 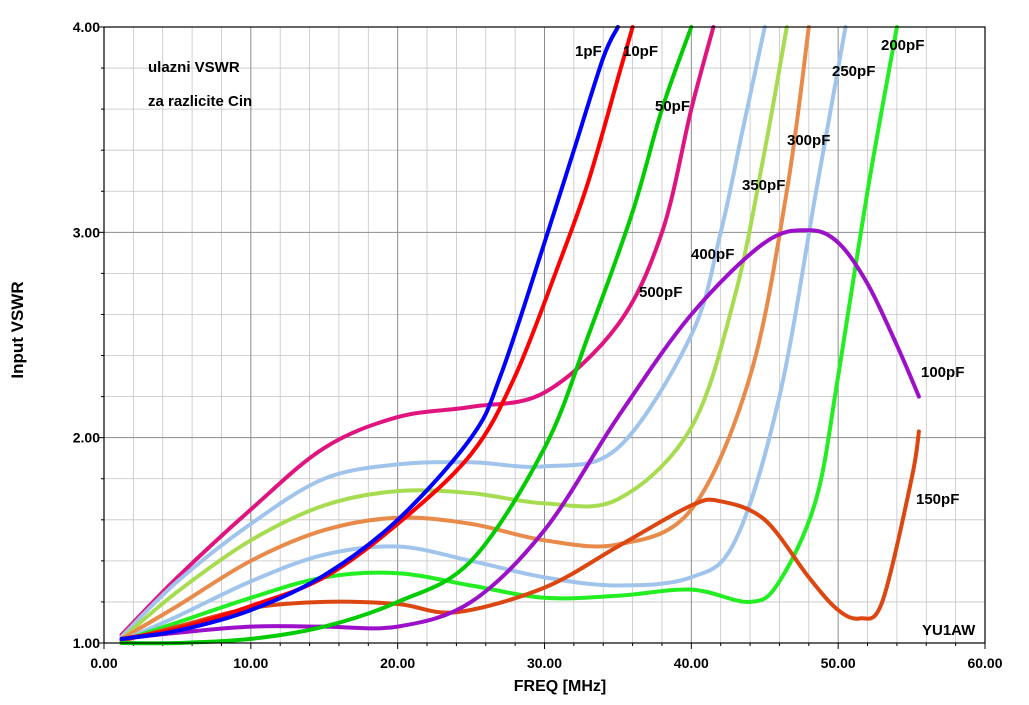 What do you see at coordinates (560, 686) in the screenshot?
I see `x-axis-title: FREQ [MHz]` at bounding box center [560, 686].